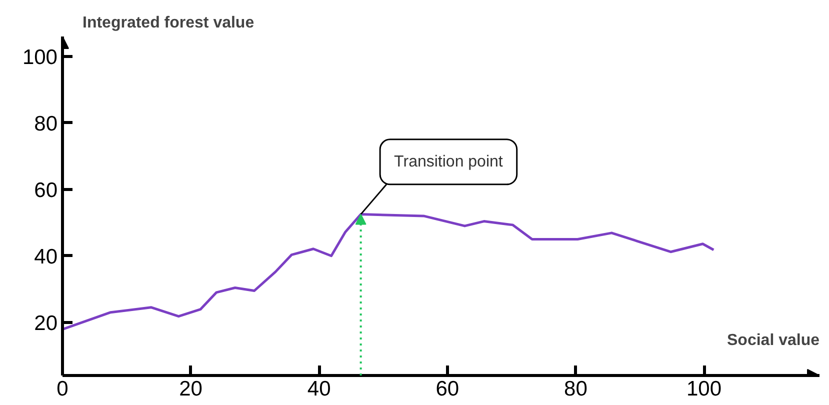 This screenshot has width=829, height=405. Describe the element at coordinates (576, 389) in the screenshot. I see `x-tick-label: 80` at that location.